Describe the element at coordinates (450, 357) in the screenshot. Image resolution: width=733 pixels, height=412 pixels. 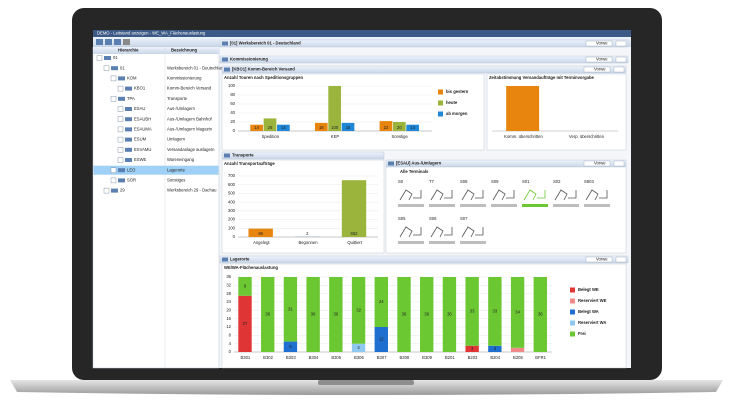
I see `x-tick-label: B201` at that location.